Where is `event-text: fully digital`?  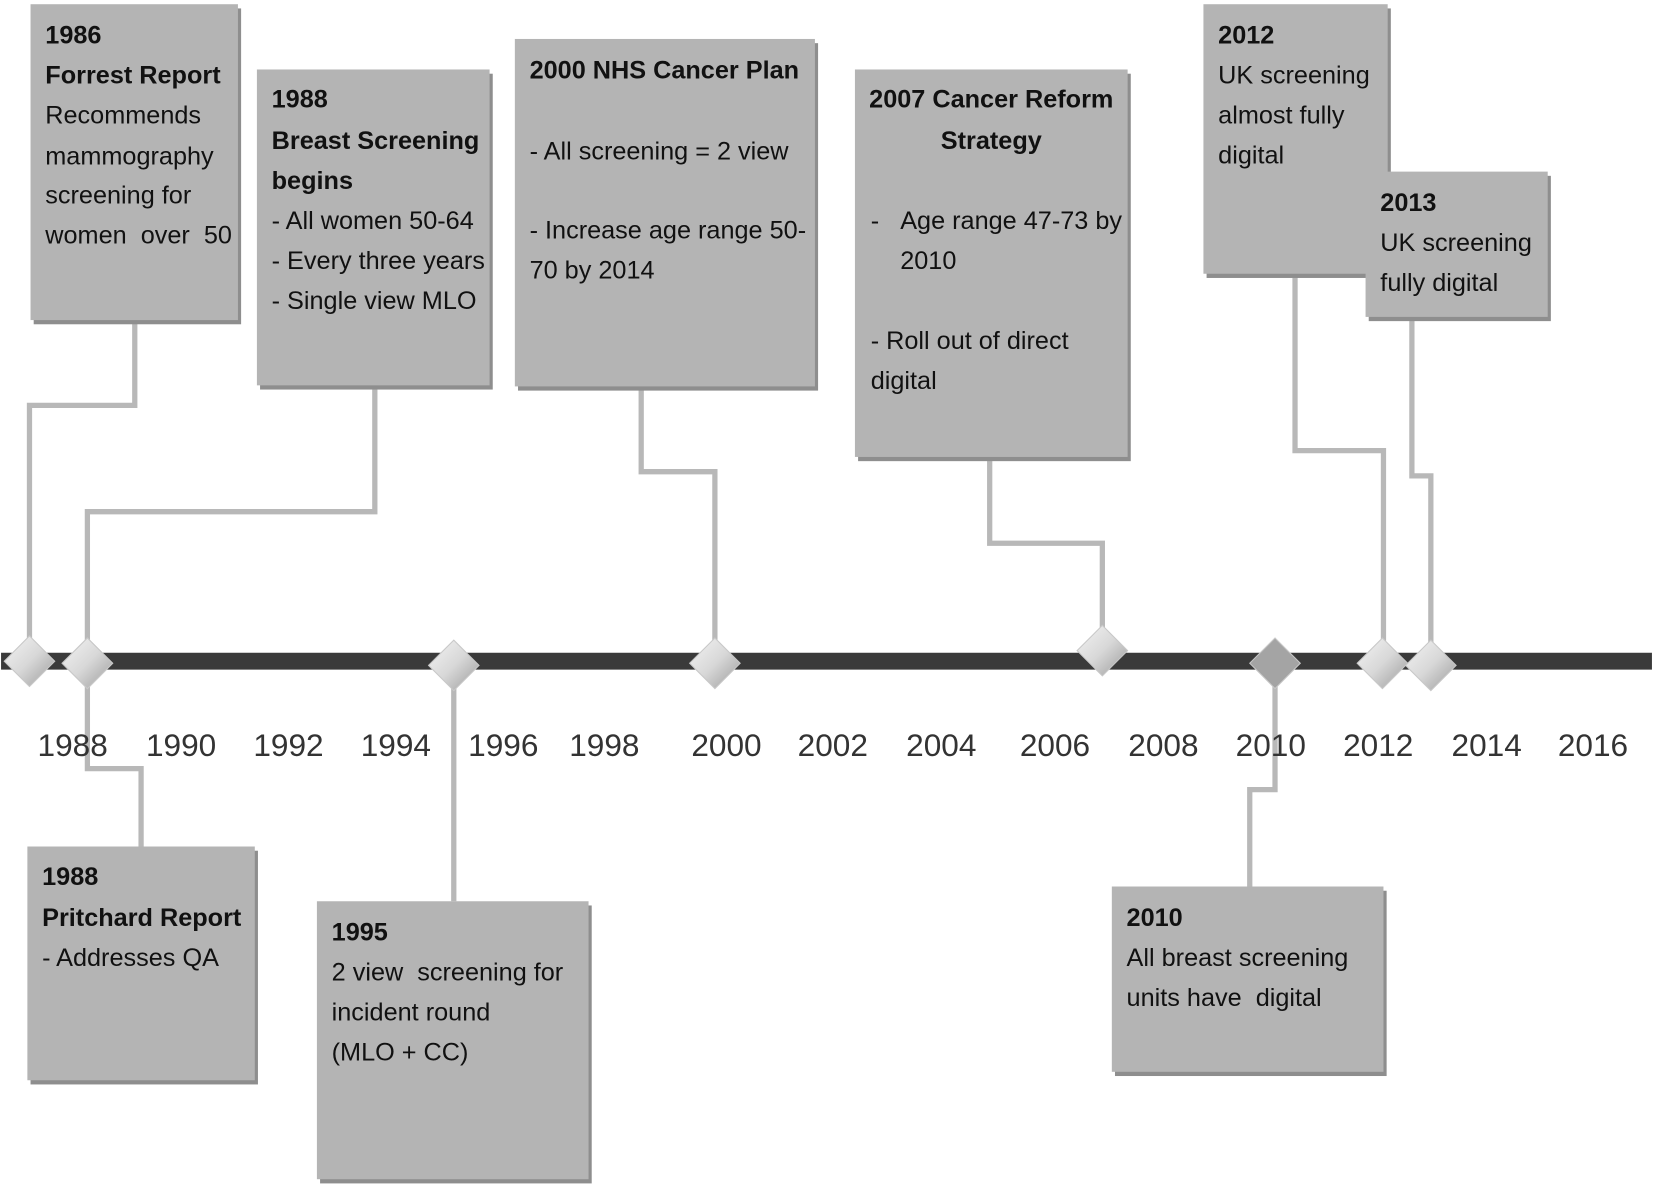 event-text: fully digital is located at coordinates (1439, 283).